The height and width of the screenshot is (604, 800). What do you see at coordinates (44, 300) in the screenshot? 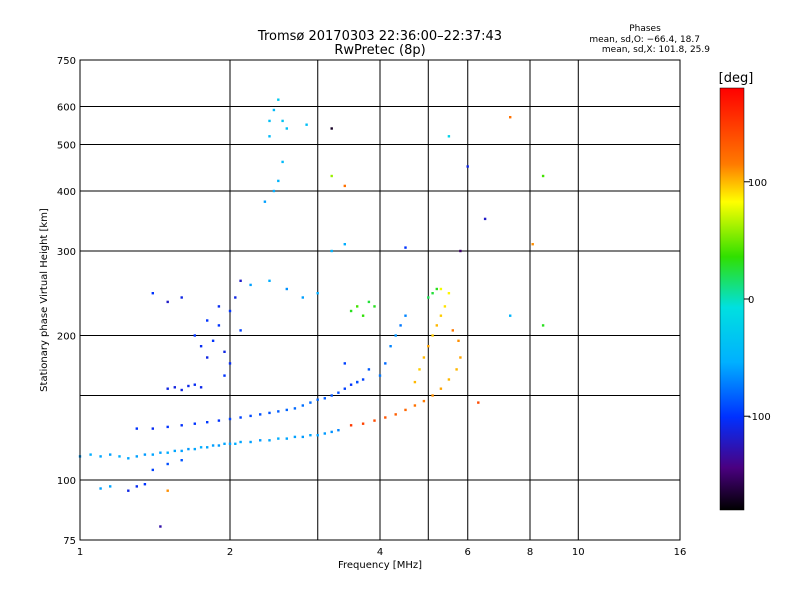
I see `y-axis-label: Stationary phase Virtual Height [km]` at bounding box center [44, 300].